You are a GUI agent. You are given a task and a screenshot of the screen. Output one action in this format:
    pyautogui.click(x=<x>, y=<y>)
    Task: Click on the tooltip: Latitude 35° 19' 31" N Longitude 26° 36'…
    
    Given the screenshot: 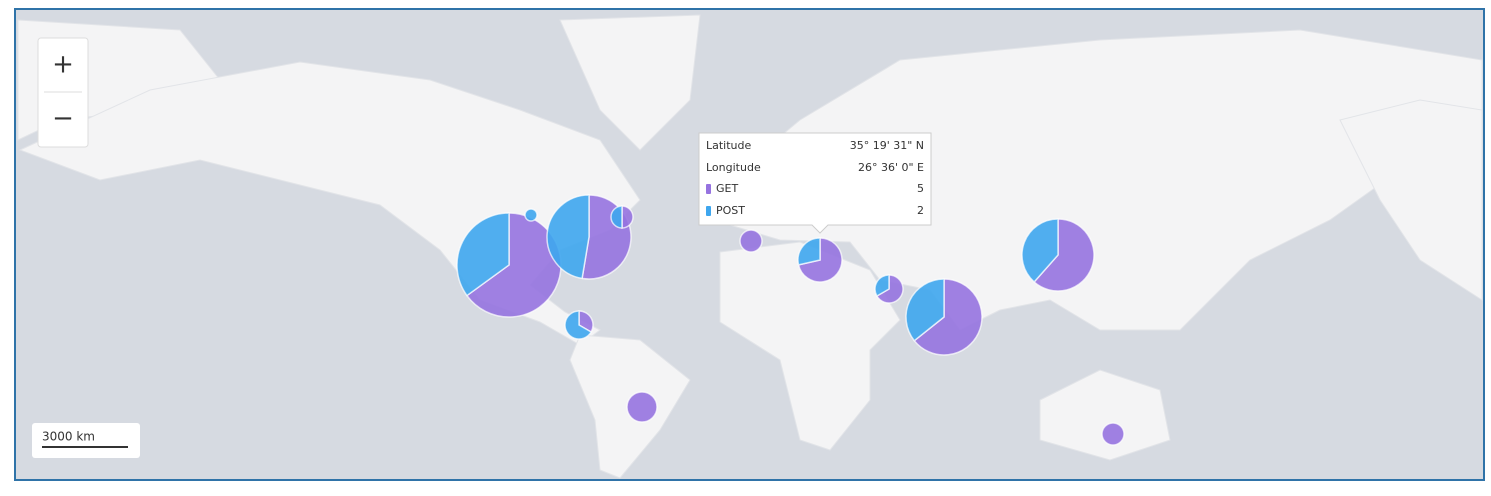 What is the action you would take?
    pyautogui.click(x=815, y=183)
    